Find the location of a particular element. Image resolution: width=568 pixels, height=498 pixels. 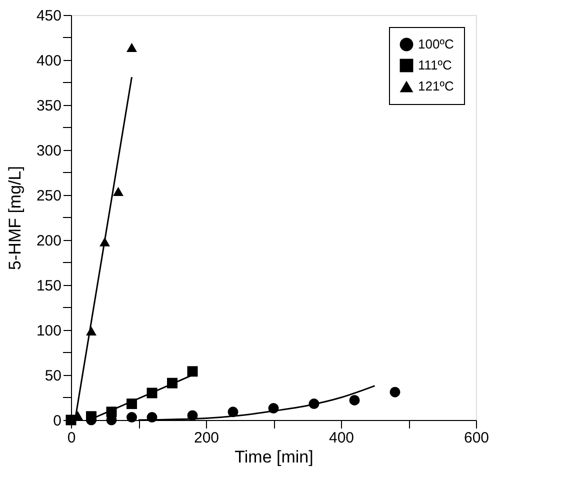

y-tick-label: 450 is located at coordinates (49, 16).